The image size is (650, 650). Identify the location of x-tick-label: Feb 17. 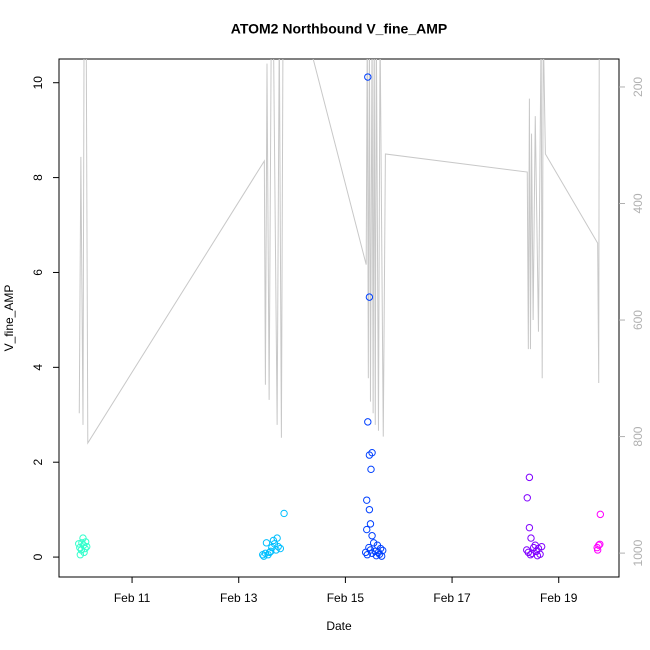
(452, 598).